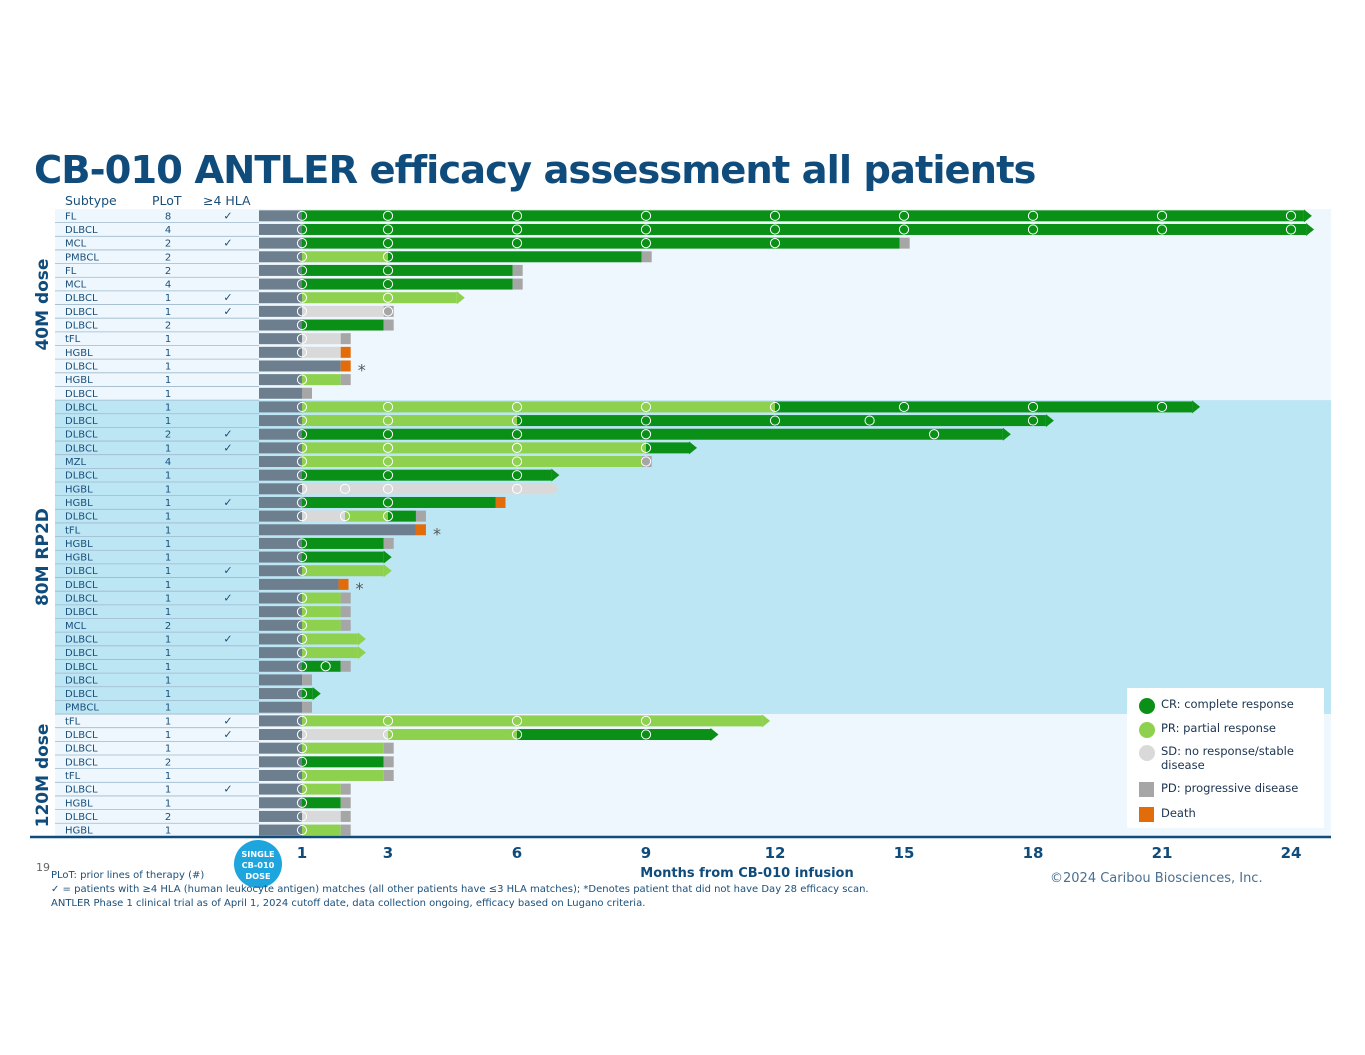  I want to click on subtype-cell: PMBCL, so click(82, 708).